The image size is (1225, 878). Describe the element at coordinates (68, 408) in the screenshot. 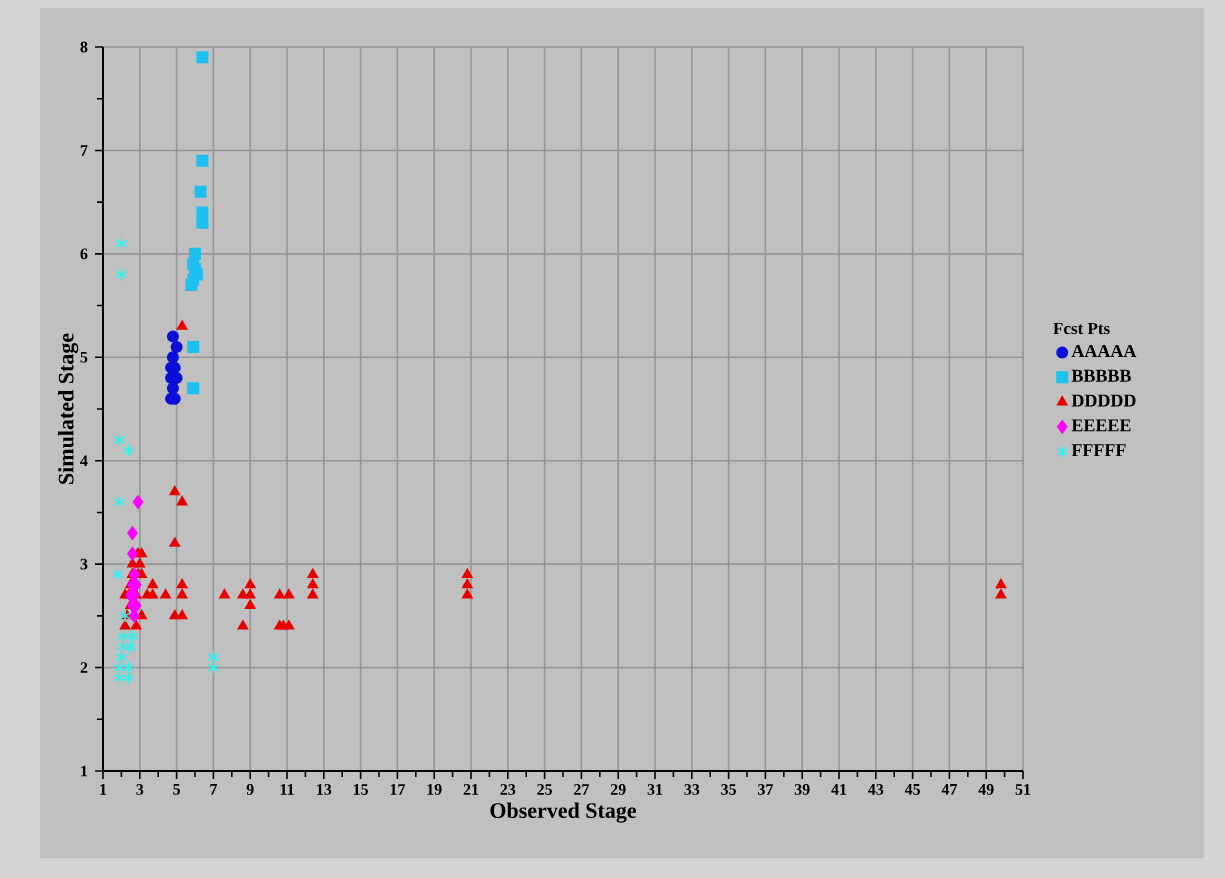

I see `y-axis-title: Simulated Stage` at that location.